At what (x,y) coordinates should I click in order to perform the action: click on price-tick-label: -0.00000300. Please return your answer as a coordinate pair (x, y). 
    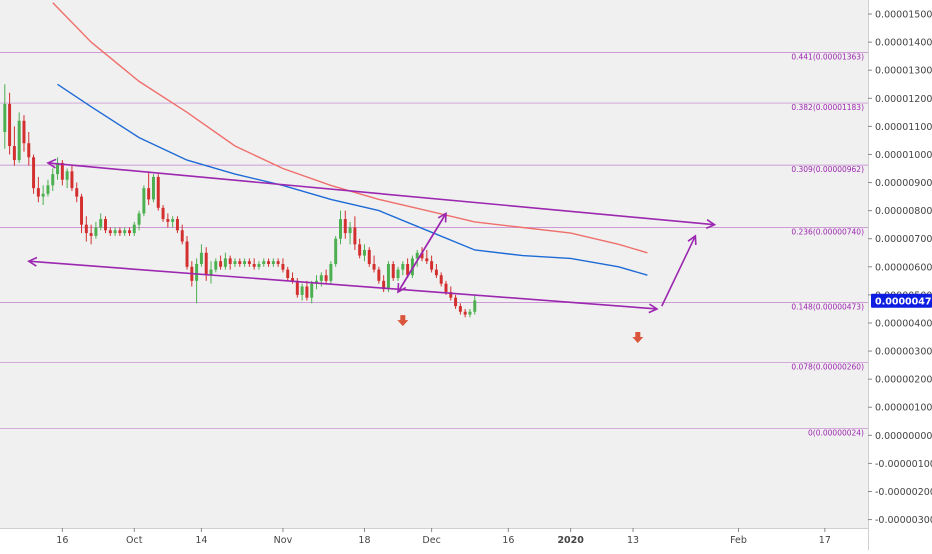
    Looking at the image, I should click on (903, 520).